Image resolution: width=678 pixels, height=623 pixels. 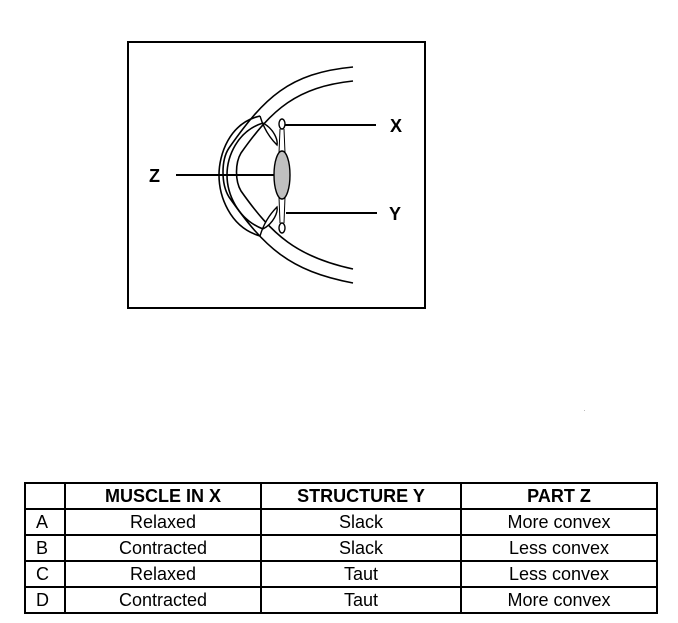 I want to click on table-row: D Contracted Taut More convex, so click(x=341, y=600).